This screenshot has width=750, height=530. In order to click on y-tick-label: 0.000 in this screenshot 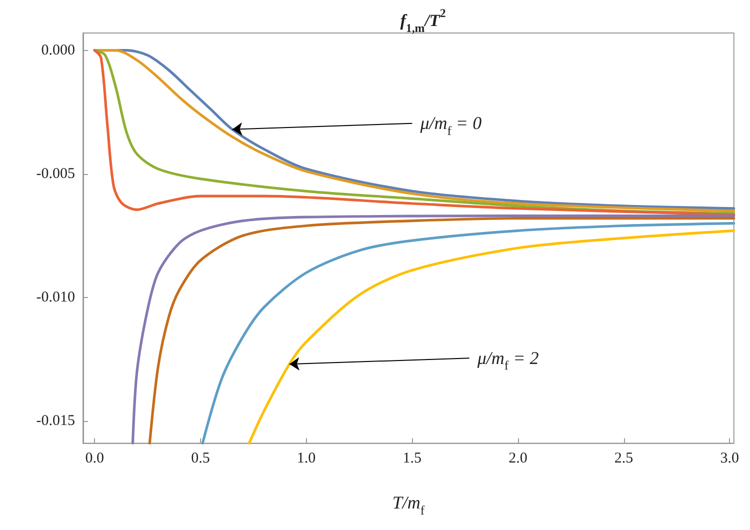, I will do `click(58, 50)`.